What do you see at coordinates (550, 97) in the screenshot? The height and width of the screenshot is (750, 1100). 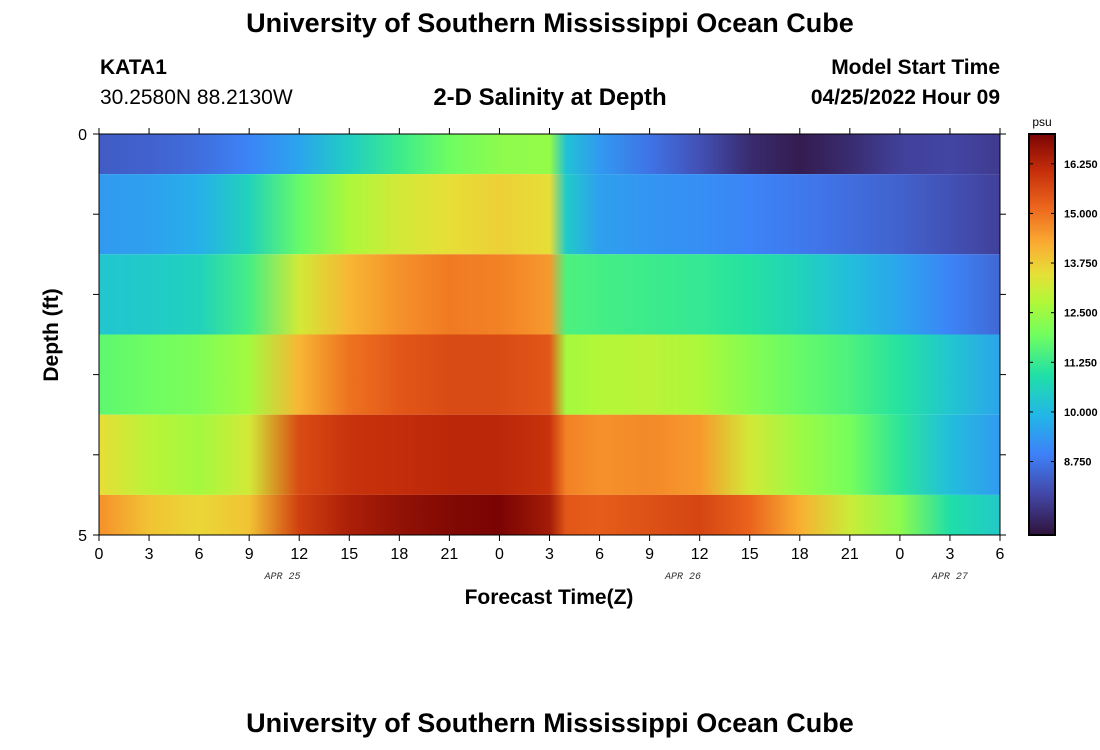 I see `chart-subtitle: 2-D Salinity at Depth` at bounding box center [550, 97].